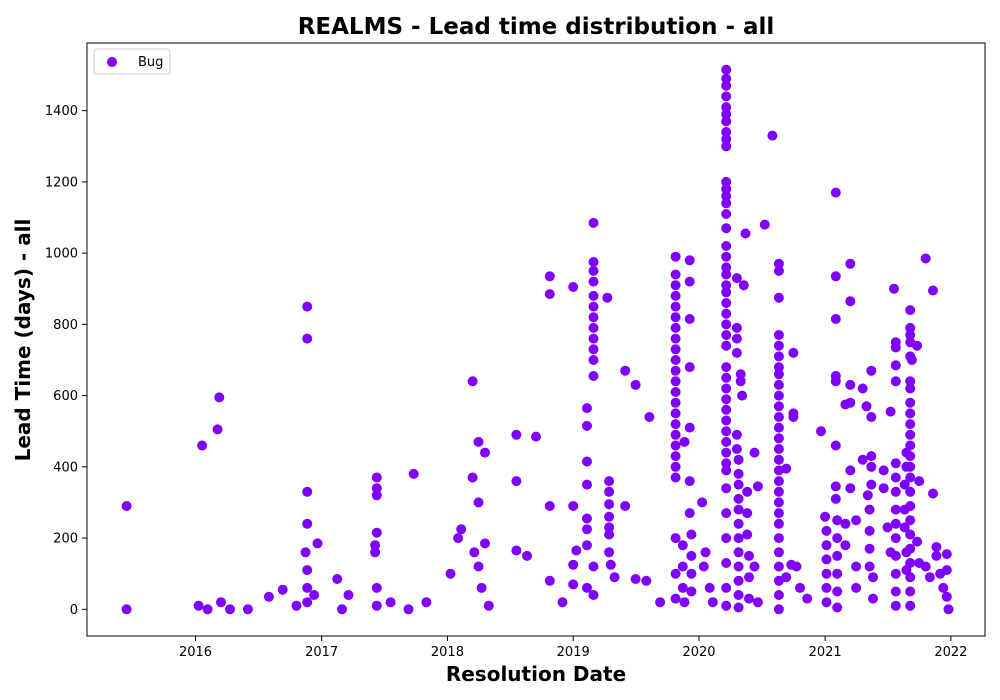 The image size is (1000, 700). What do you see at coordinates (150, 62) in the screenshot?
I see `legend-label-bug: Bug` at bounding box center [150, 62].